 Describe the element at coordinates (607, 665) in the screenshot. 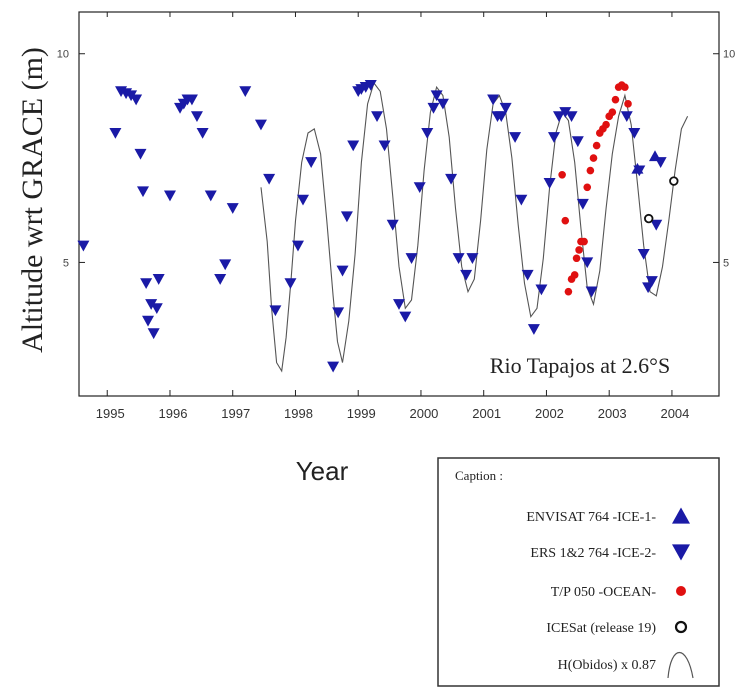

I see `legend-label: H(Obidos) x 0.87` at that location.